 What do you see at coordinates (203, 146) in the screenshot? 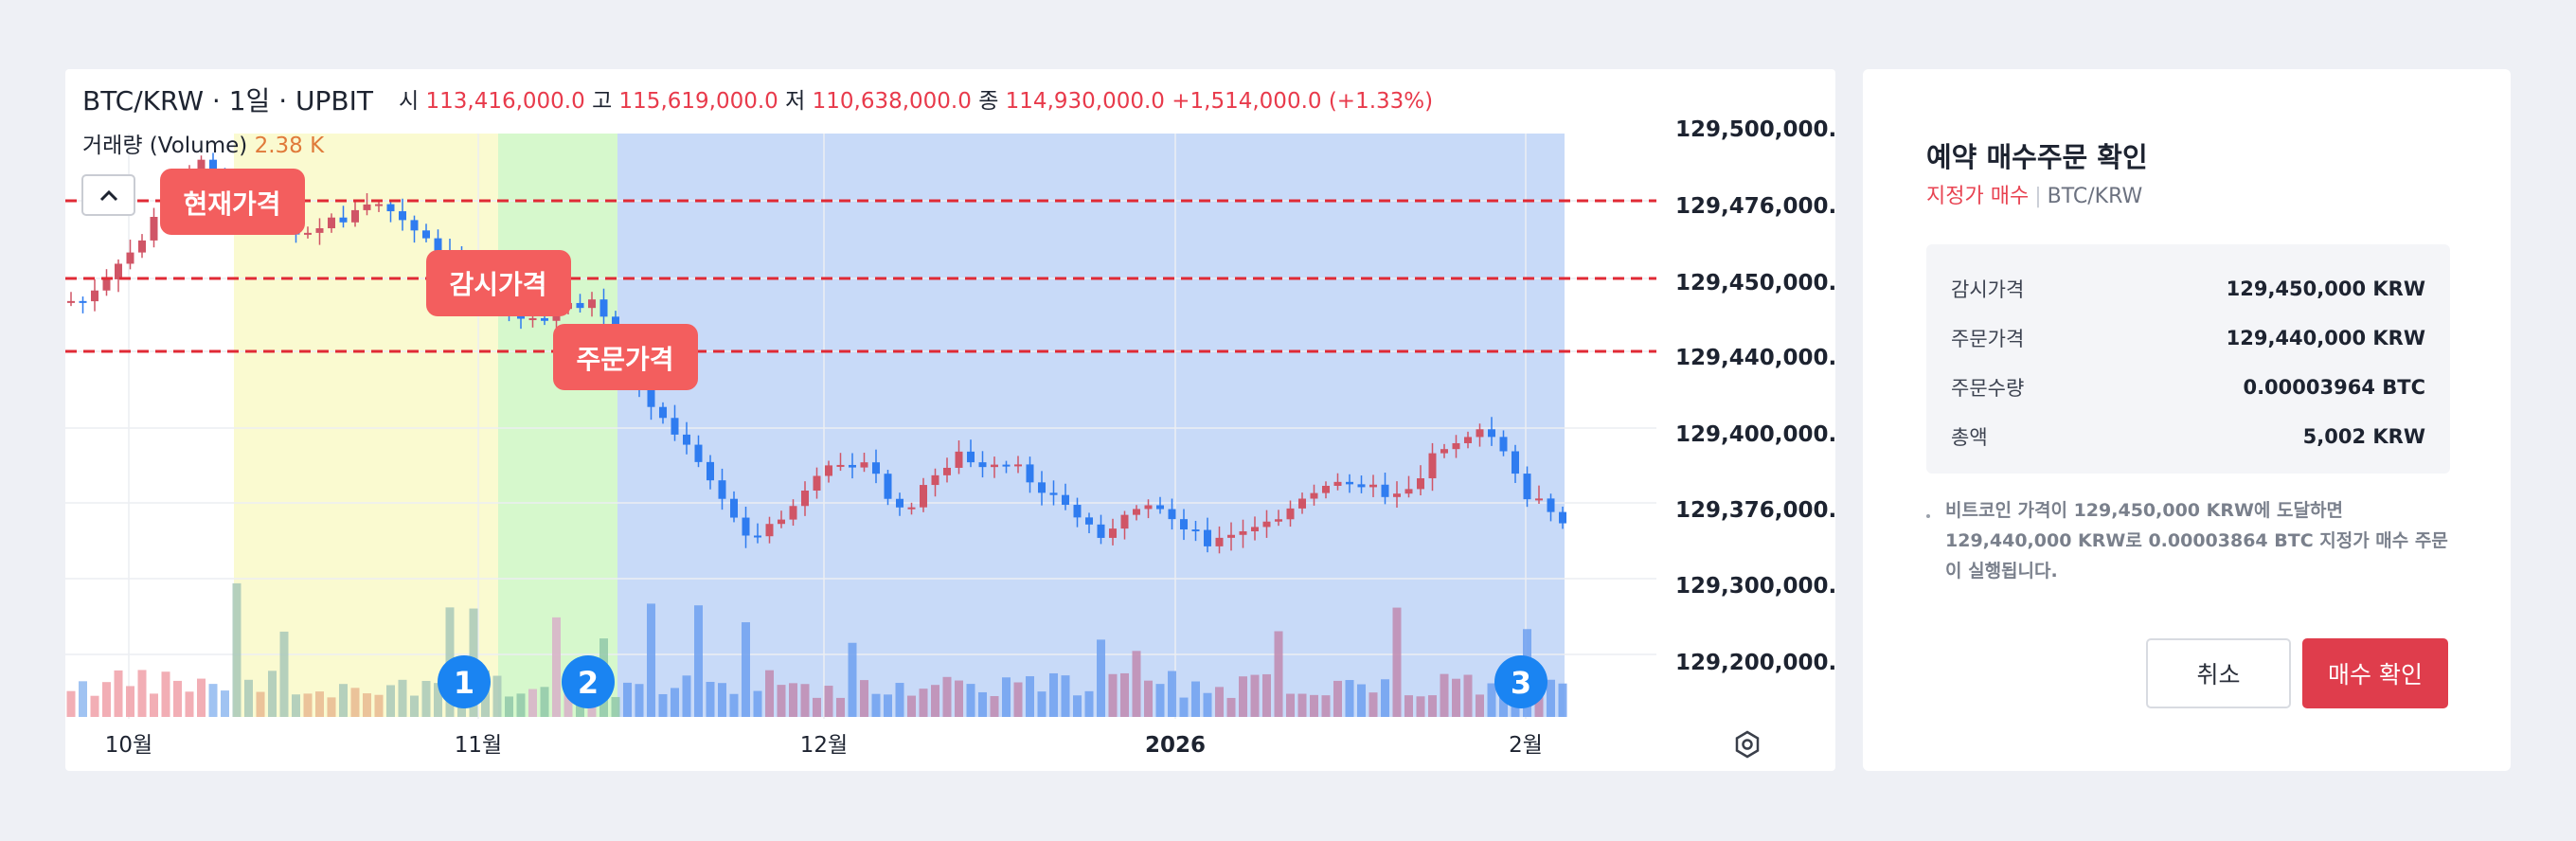
I see `volume-legend: 거래량 (Volume) 2.38 K` at bounding box center [203, 146].